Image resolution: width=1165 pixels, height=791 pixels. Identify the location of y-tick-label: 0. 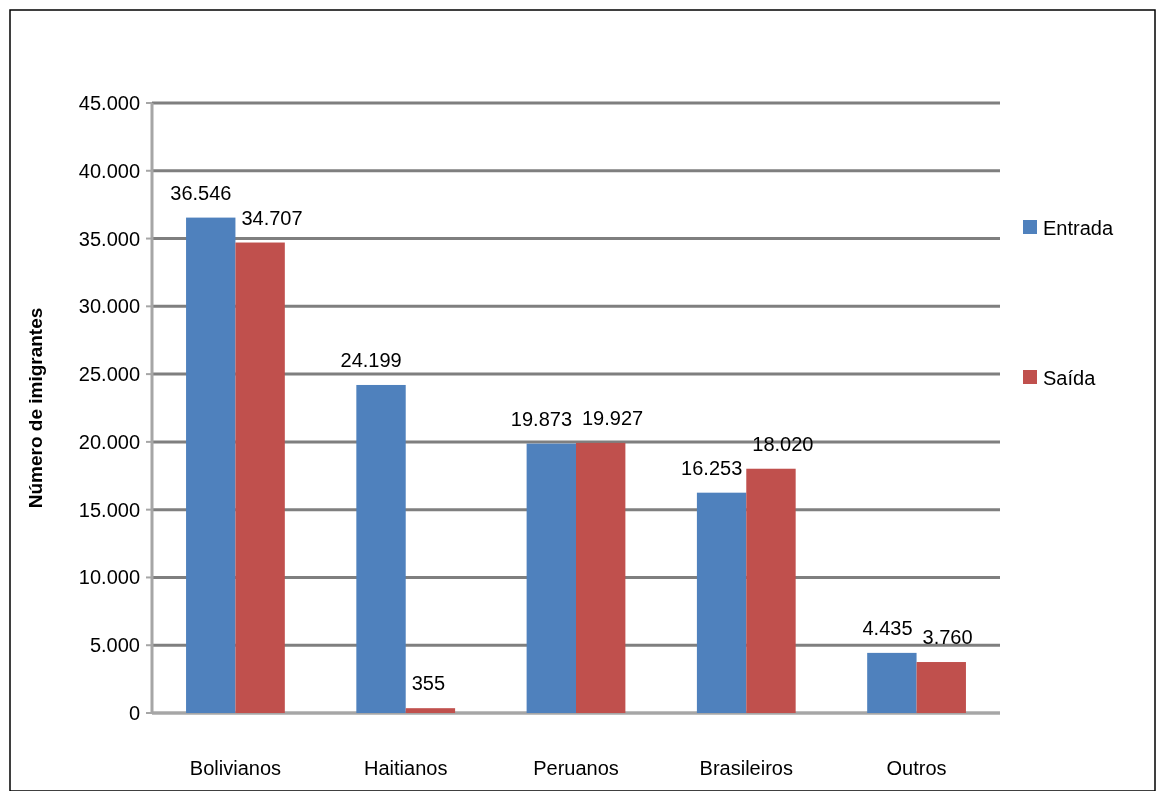
(134, 713).